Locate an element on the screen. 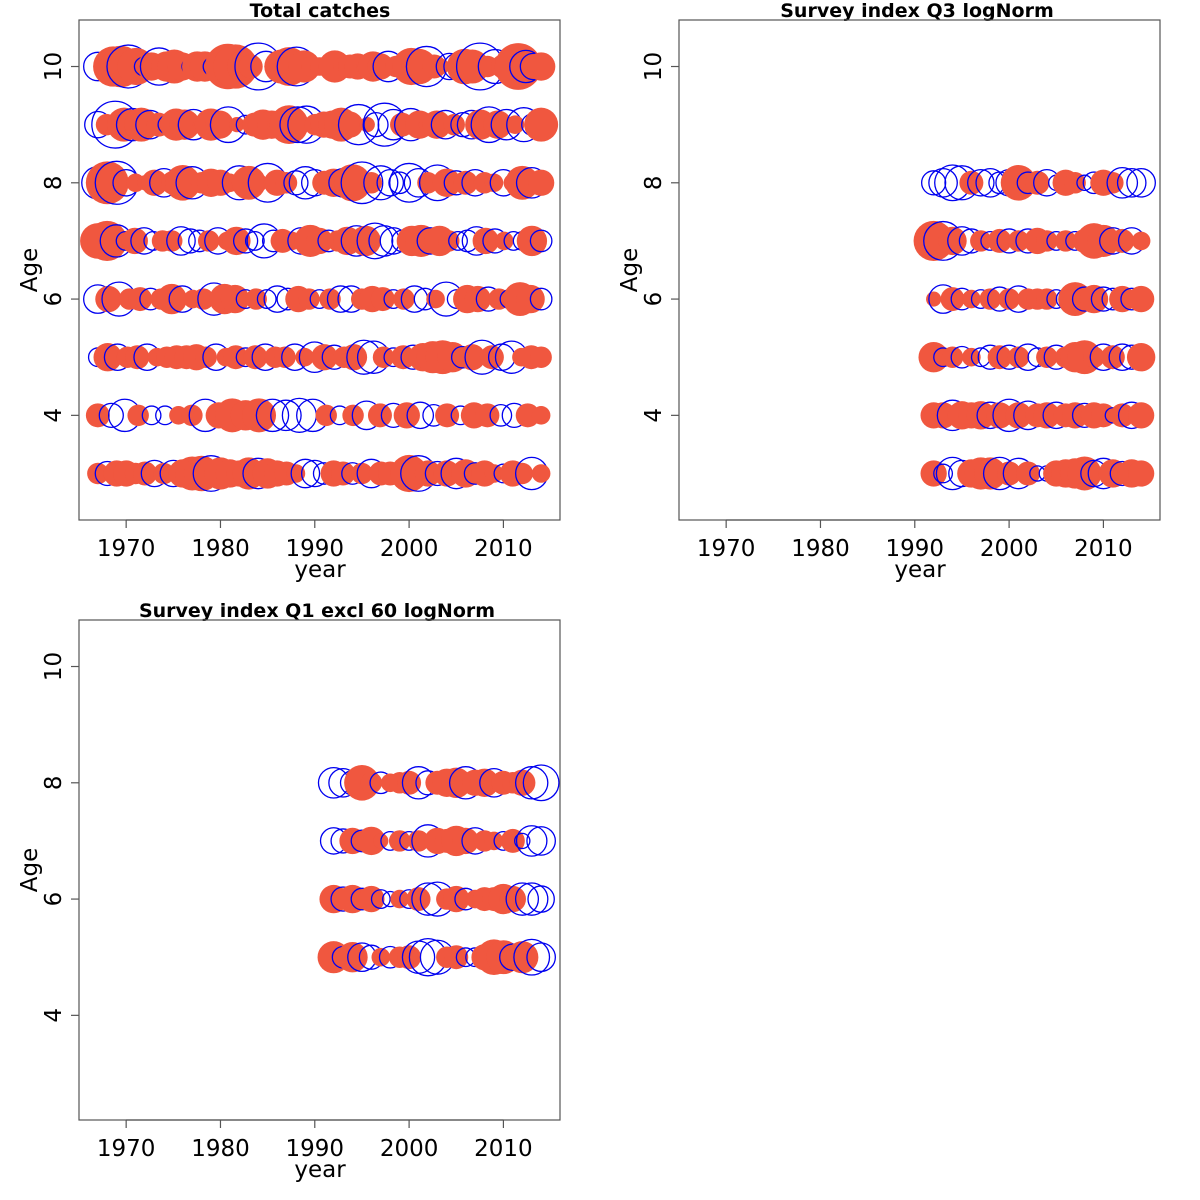  y-tick-label: 8 is located at coordinates (54, 182).